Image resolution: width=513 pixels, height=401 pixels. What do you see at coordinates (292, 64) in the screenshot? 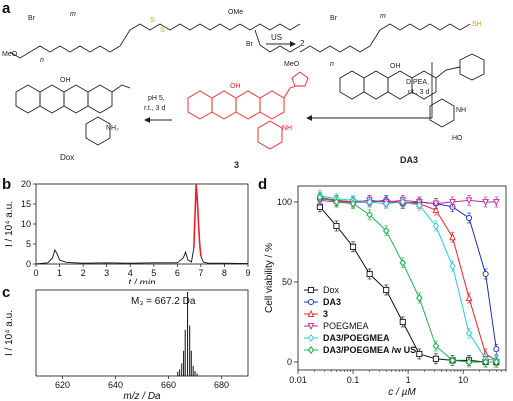
I see `scheme-meo-right: MeO` at bounding box center [292, 64].